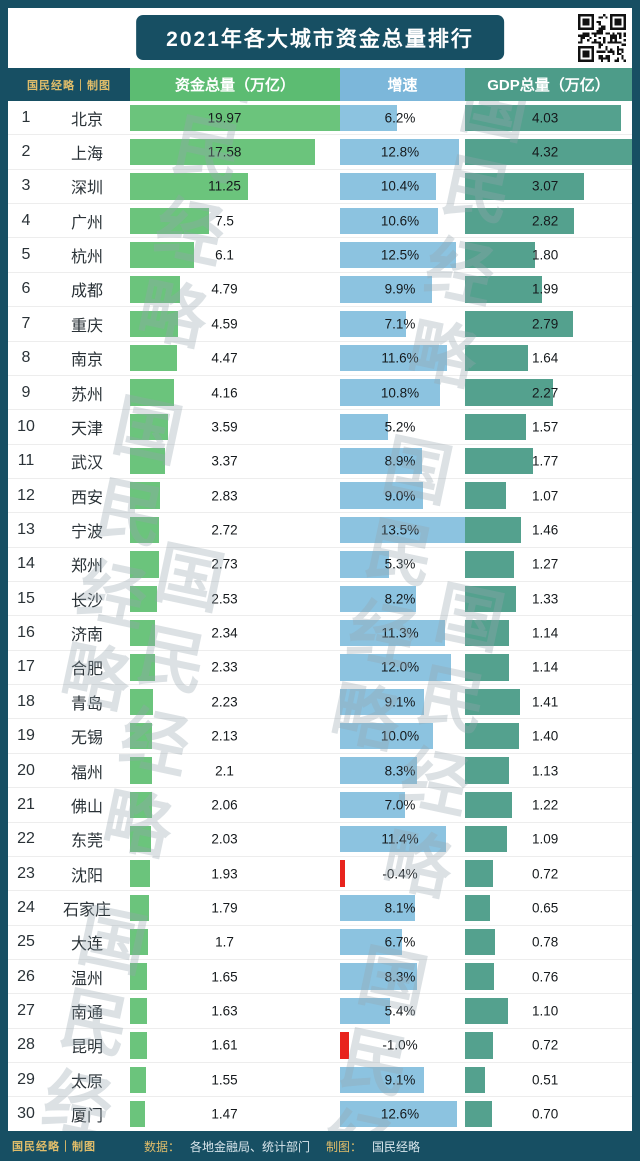 The height and width of the screenshot is (1161, 640). What do you see at coordinates (235, 254) in the screenshot?
I see `fund-cell: 6.1` at bounding box center [235, 254].